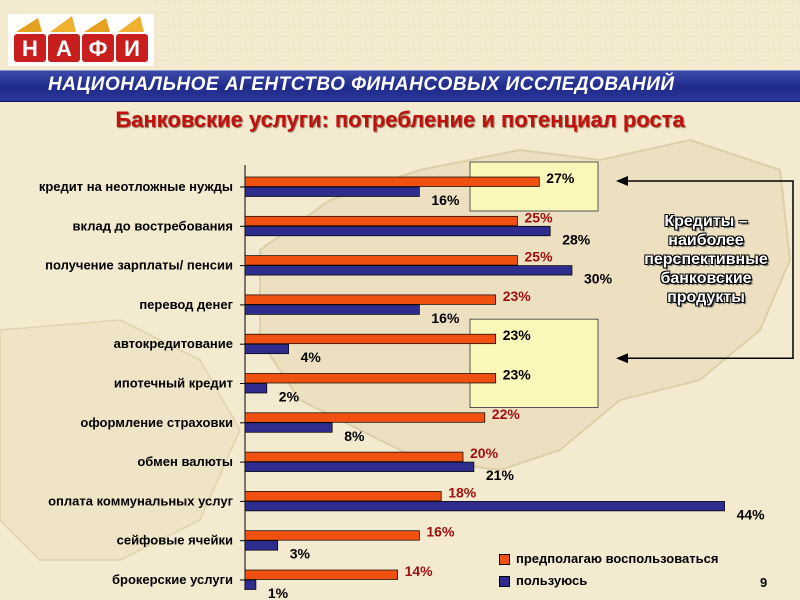 Image resolution: width=800 pixels, height=600 pixels. What do you see at coordinates (706, 297) in the screenshot?
I see `annotation-line-5: продукты` at bounding box center [706, 297].